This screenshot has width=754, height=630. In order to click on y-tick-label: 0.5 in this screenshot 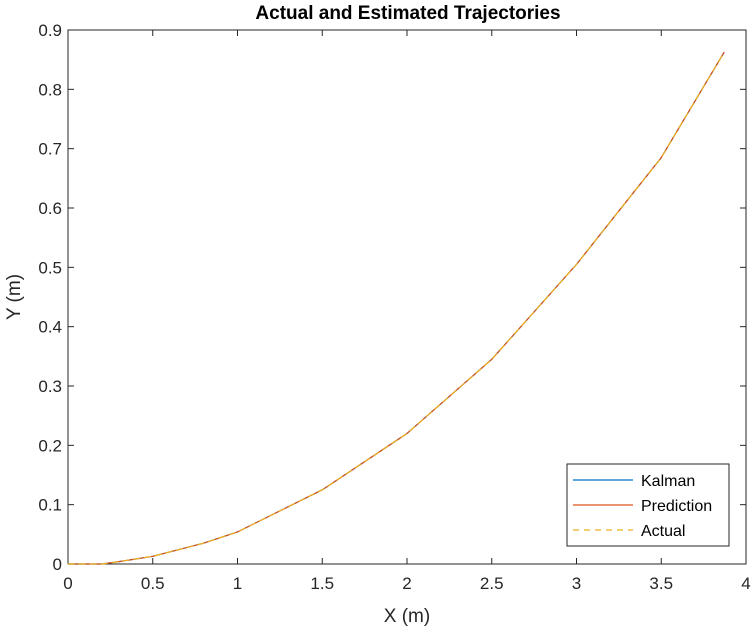, I will do `click(50, 267)`.